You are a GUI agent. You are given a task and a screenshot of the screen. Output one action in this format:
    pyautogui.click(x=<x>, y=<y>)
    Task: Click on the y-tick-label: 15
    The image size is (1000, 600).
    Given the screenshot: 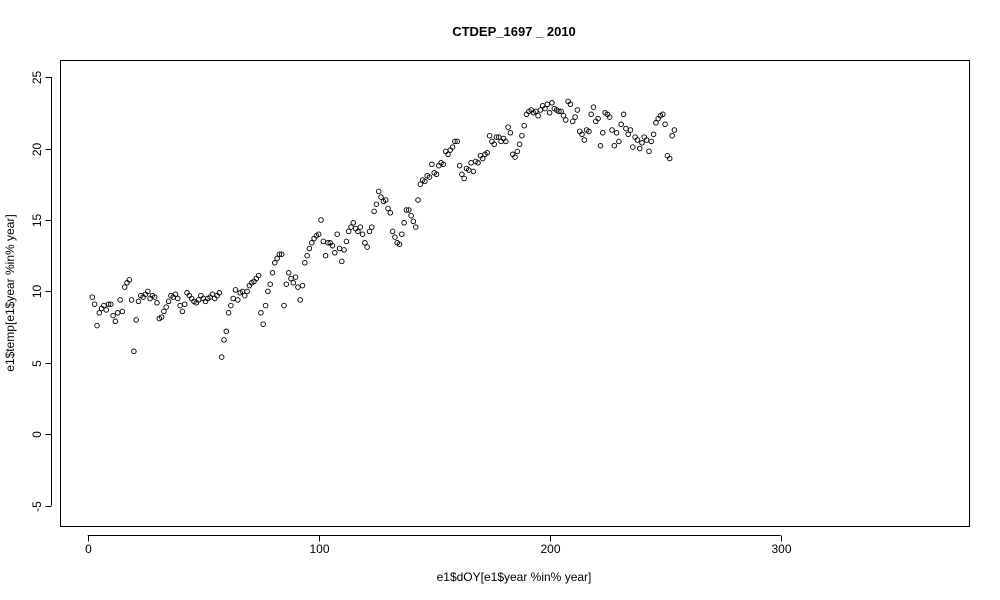 What is the action you would take?
    pyautogui.click(x=37, y=221)
    